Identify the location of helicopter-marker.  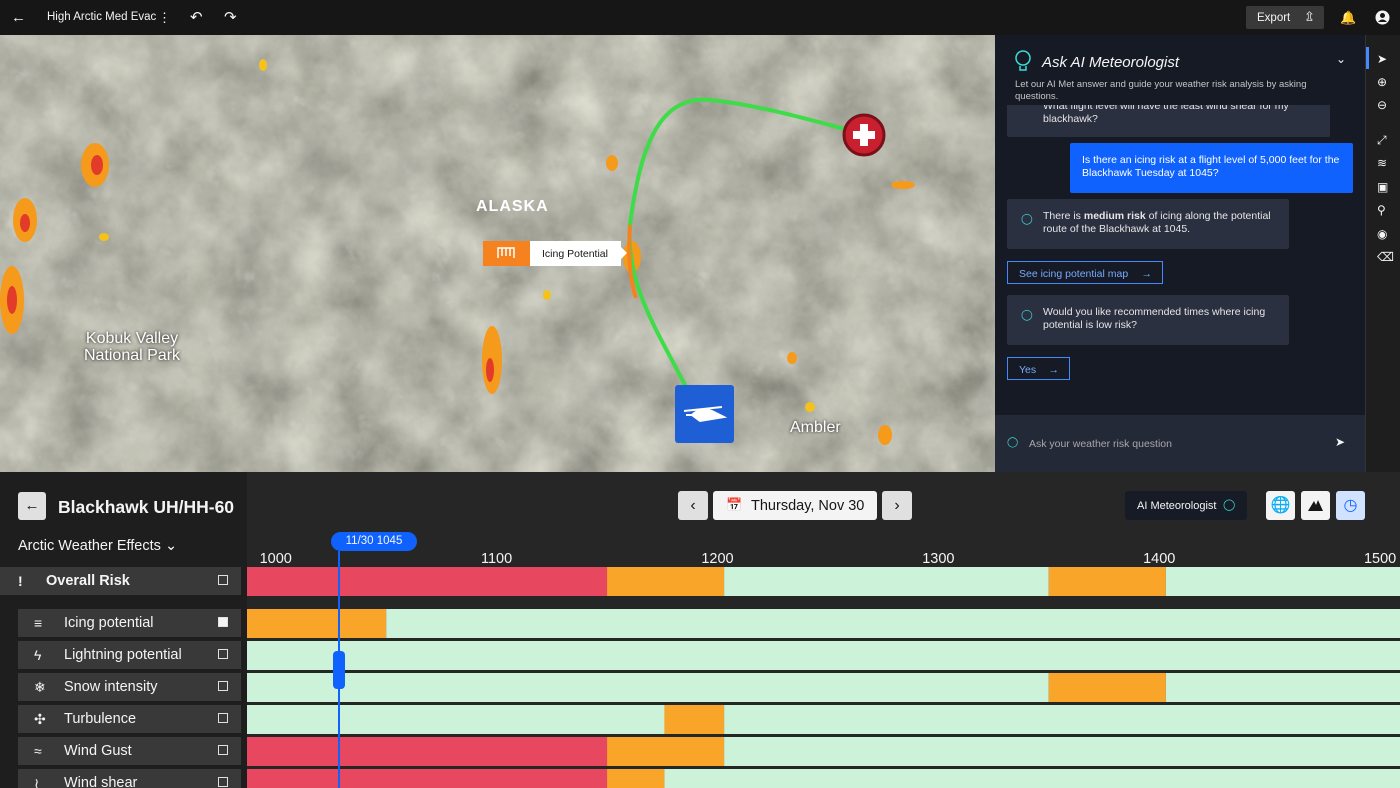
(704, 414).